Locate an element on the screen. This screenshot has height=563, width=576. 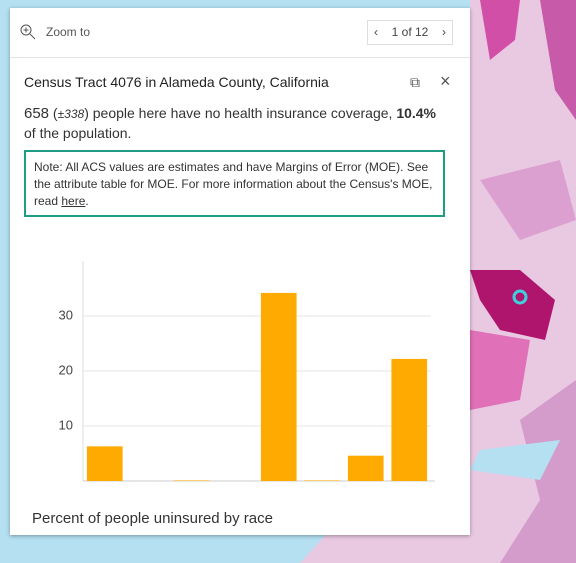
divider is located at coordinates (240, 57).